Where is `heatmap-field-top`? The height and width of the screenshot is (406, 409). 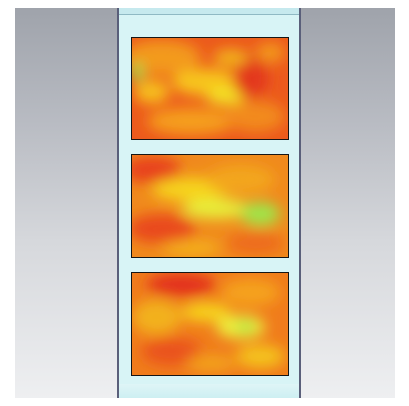
heatmap-field-top is located at coordinates (210, 88).